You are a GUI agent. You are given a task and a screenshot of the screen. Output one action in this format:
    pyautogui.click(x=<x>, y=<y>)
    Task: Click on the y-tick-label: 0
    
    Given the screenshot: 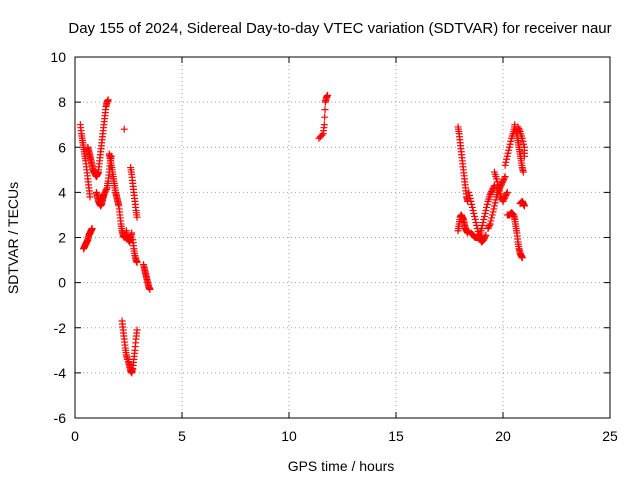 What is the action you would take?
    pyautogui.click(x=62, y=283)
    